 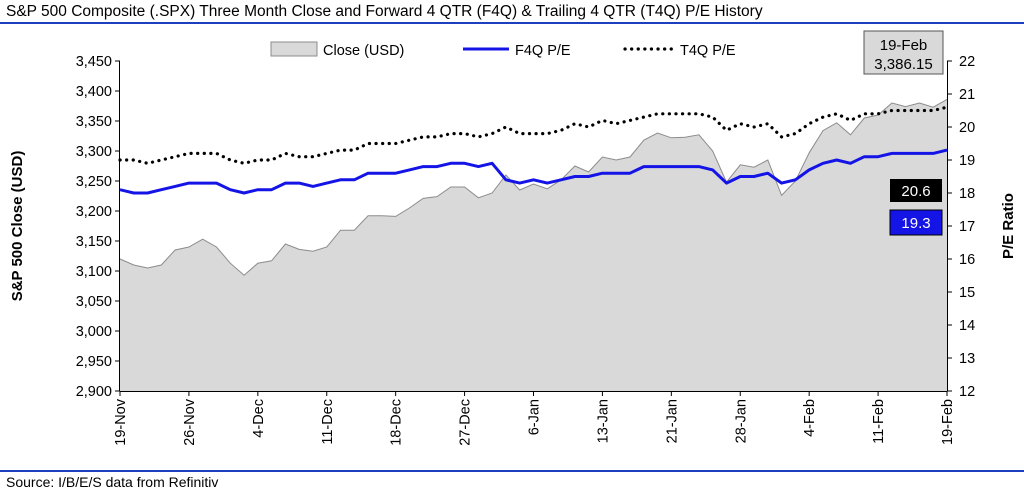 I want to click on x-tick-label: 21-Jan, so click(x=672, y=421).